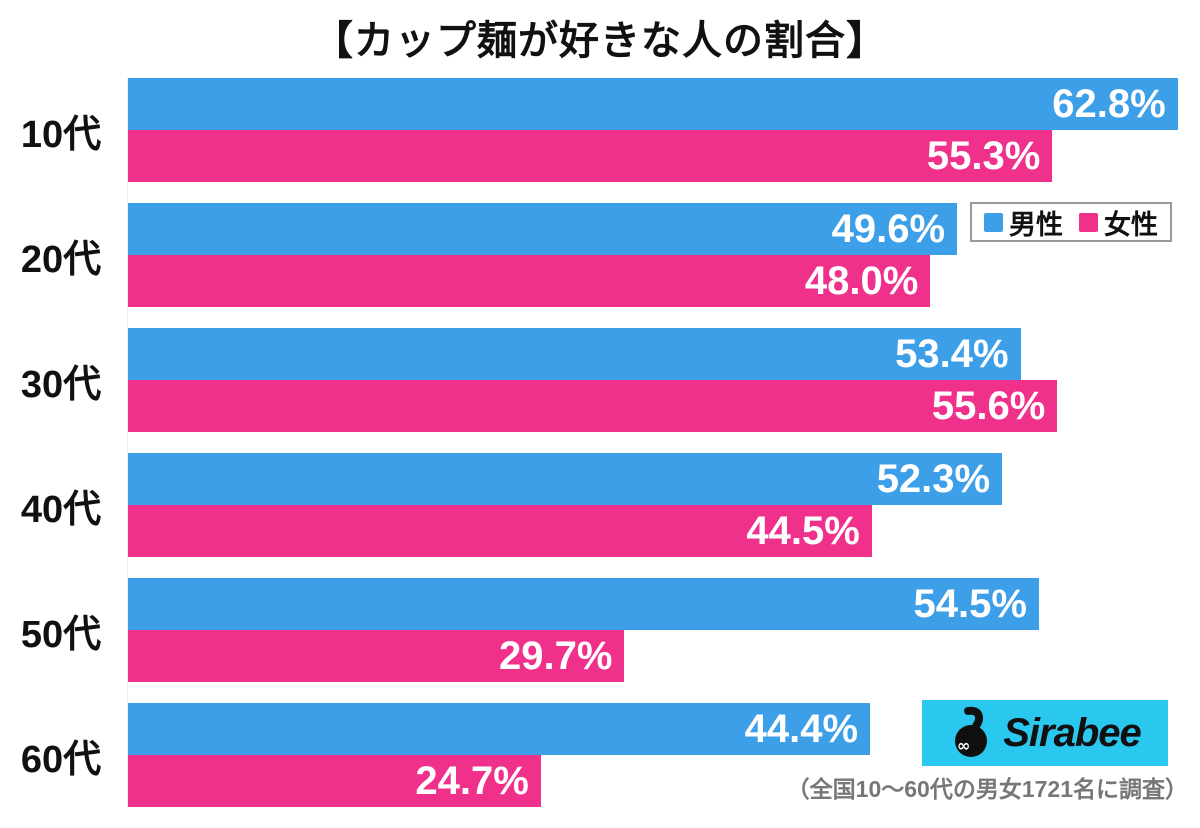 This screenshot has width=1200, height=828. What do you see at coordinates (61, 384) in the screenshot?
I see `category-label: 30代` at bounding box center [61, 384].